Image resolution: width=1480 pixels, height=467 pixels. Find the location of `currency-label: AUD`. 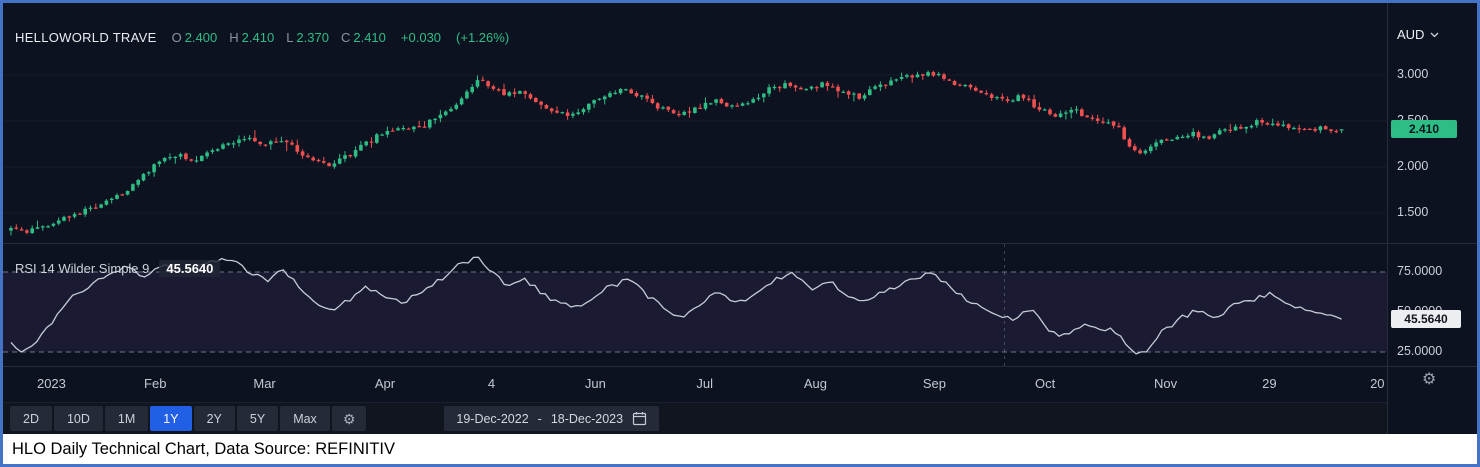

currency-label: AUD is located at coordinates (1411, 34).